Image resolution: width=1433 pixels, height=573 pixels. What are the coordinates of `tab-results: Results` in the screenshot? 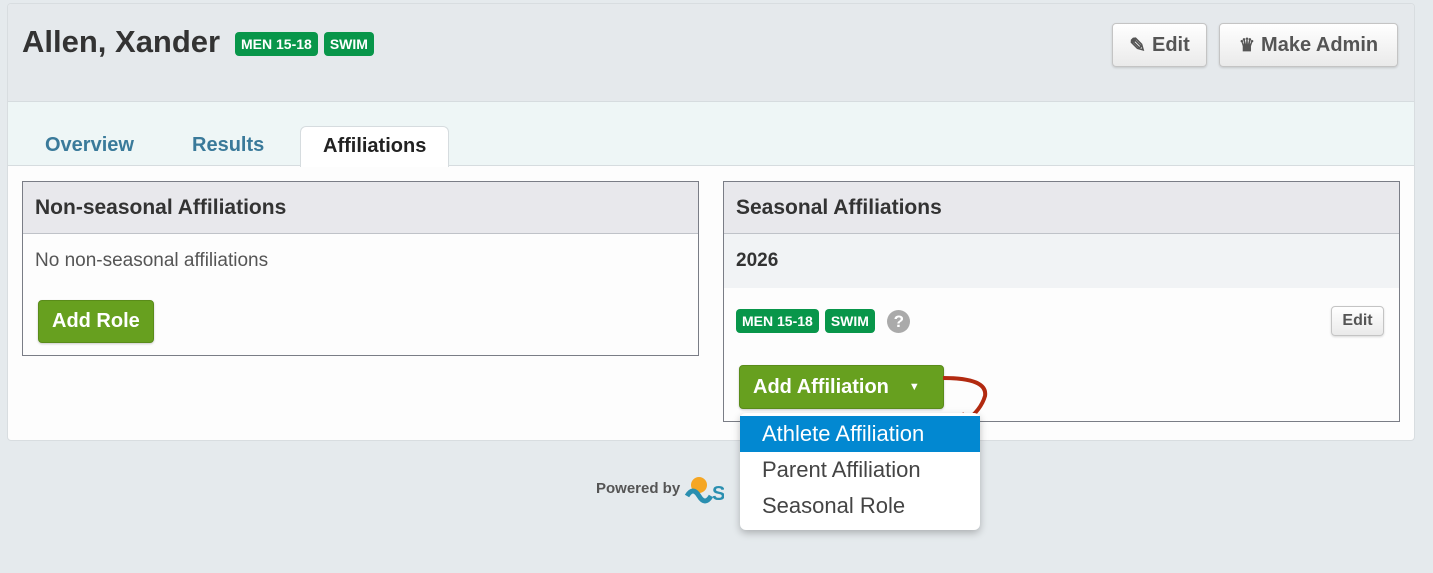 It's located at (228, 145).